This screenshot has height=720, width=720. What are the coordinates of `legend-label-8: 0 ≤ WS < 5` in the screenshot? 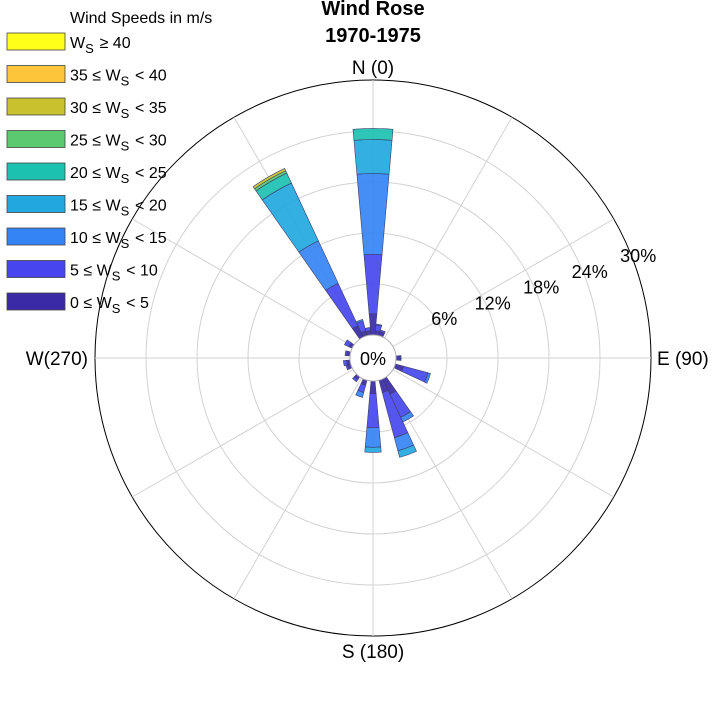 It's located at (109, 305).